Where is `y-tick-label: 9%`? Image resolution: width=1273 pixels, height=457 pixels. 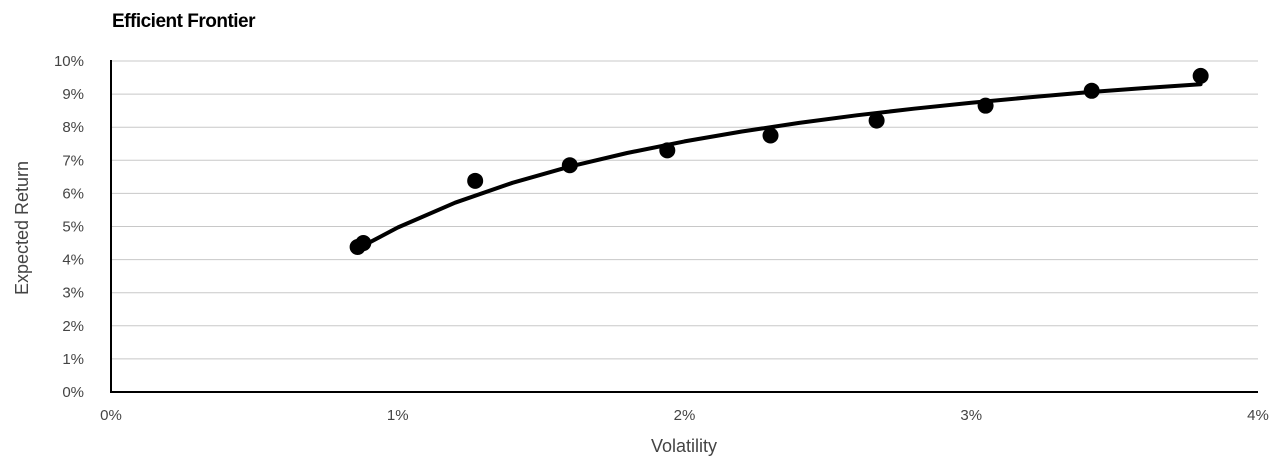 y-tick-label: 9% is located at coordinates (73, 94).